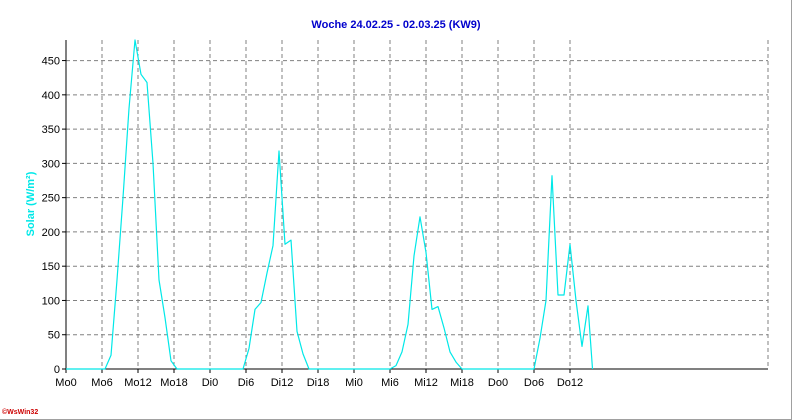  I want to click on x-tick-label: Mo0, so click(65, 383).